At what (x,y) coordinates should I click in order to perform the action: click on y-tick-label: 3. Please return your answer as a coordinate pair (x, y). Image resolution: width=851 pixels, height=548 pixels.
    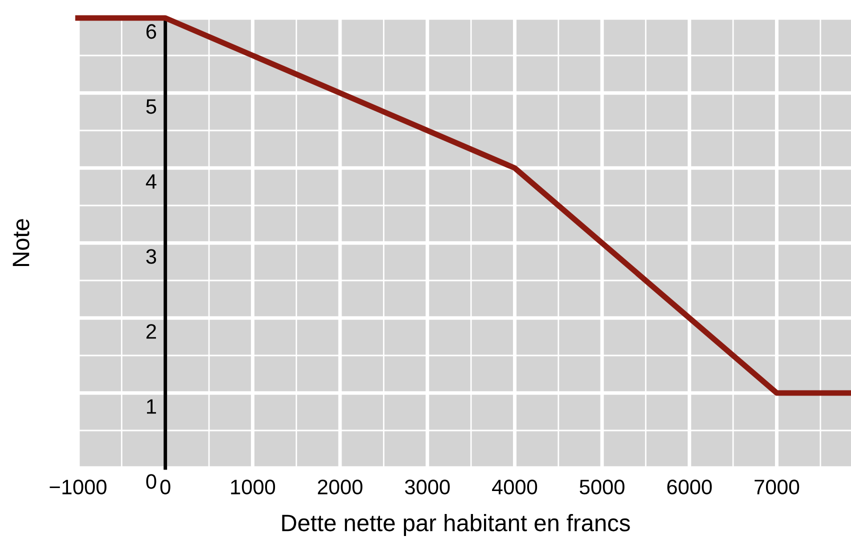
    Looking at the image, I should click on (151, 256).